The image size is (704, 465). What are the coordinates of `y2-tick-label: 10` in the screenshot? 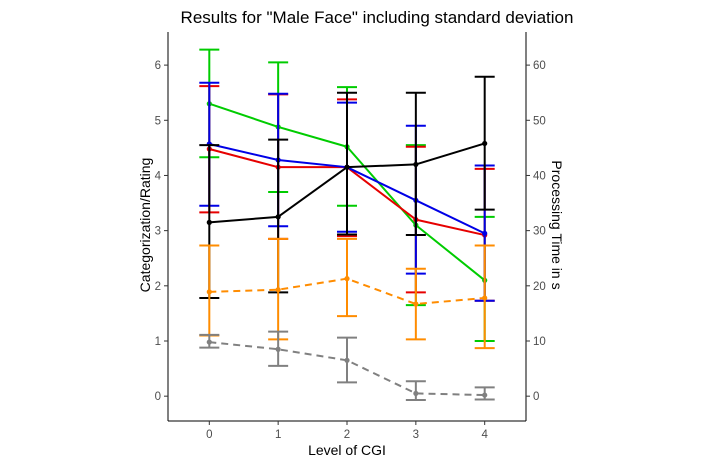 It's located at (539, 342).